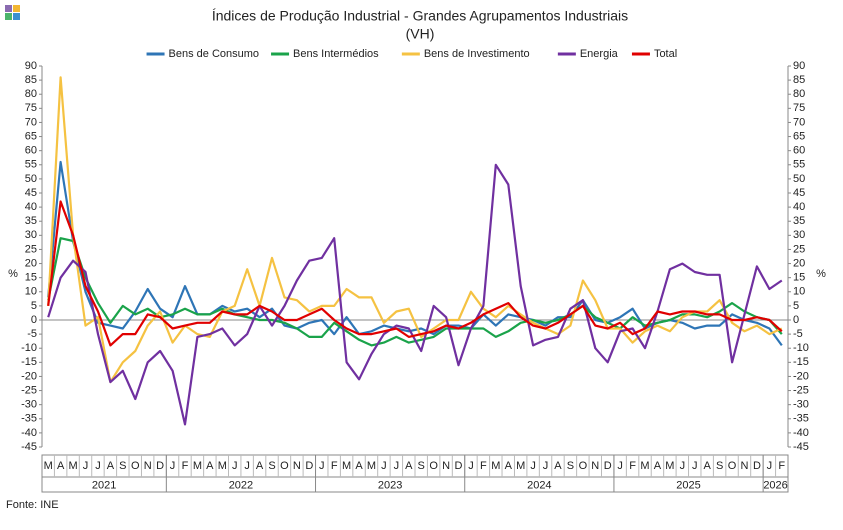  Describe the element at coordinates (796, 320) in the screenshot. I see `y2-tick-label: 0` at that location.